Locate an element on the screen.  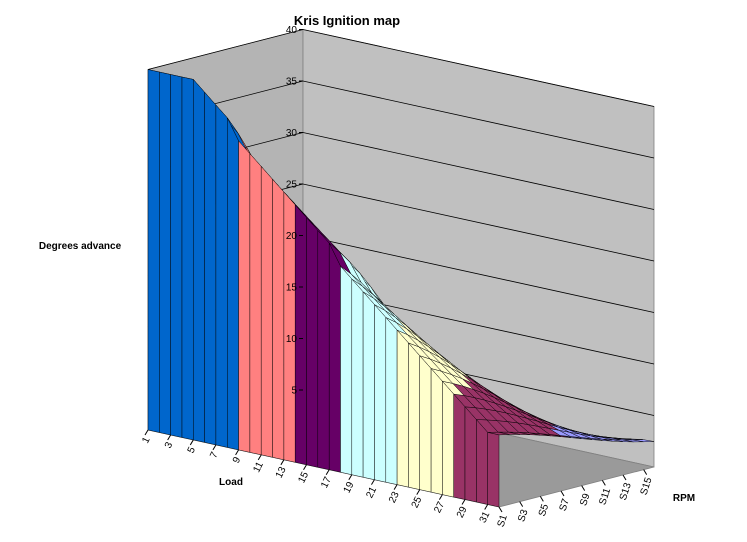
rpm-tick-label: S9 is located at coordinates (585, 499).